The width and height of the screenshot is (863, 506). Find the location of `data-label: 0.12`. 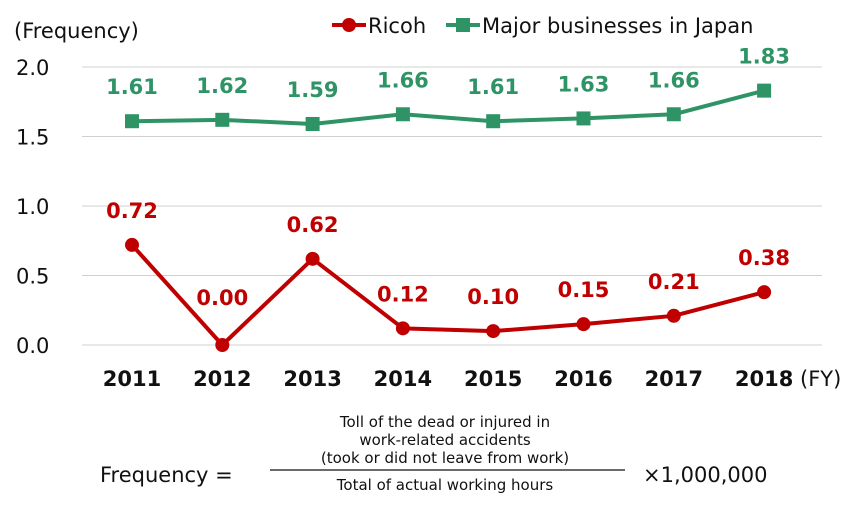

data-label: 0.12 is located at coordinates (403, 294).